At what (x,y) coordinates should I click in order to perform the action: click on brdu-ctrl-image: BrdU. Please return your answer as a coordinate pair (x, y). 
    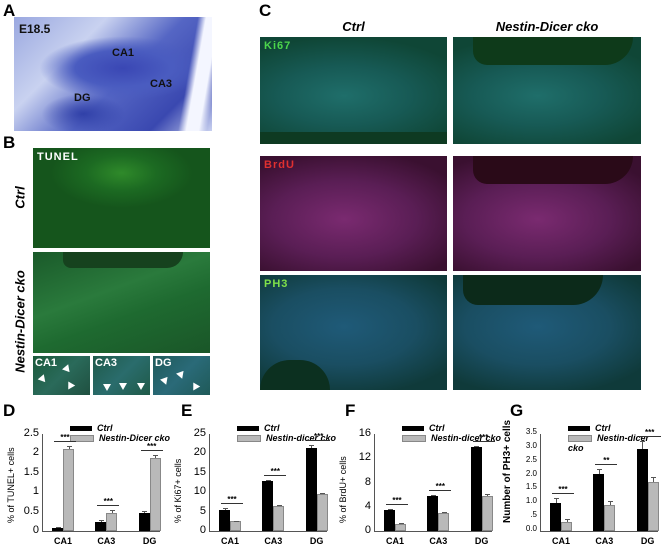
    Looking at the image, I should click on (353, 213).